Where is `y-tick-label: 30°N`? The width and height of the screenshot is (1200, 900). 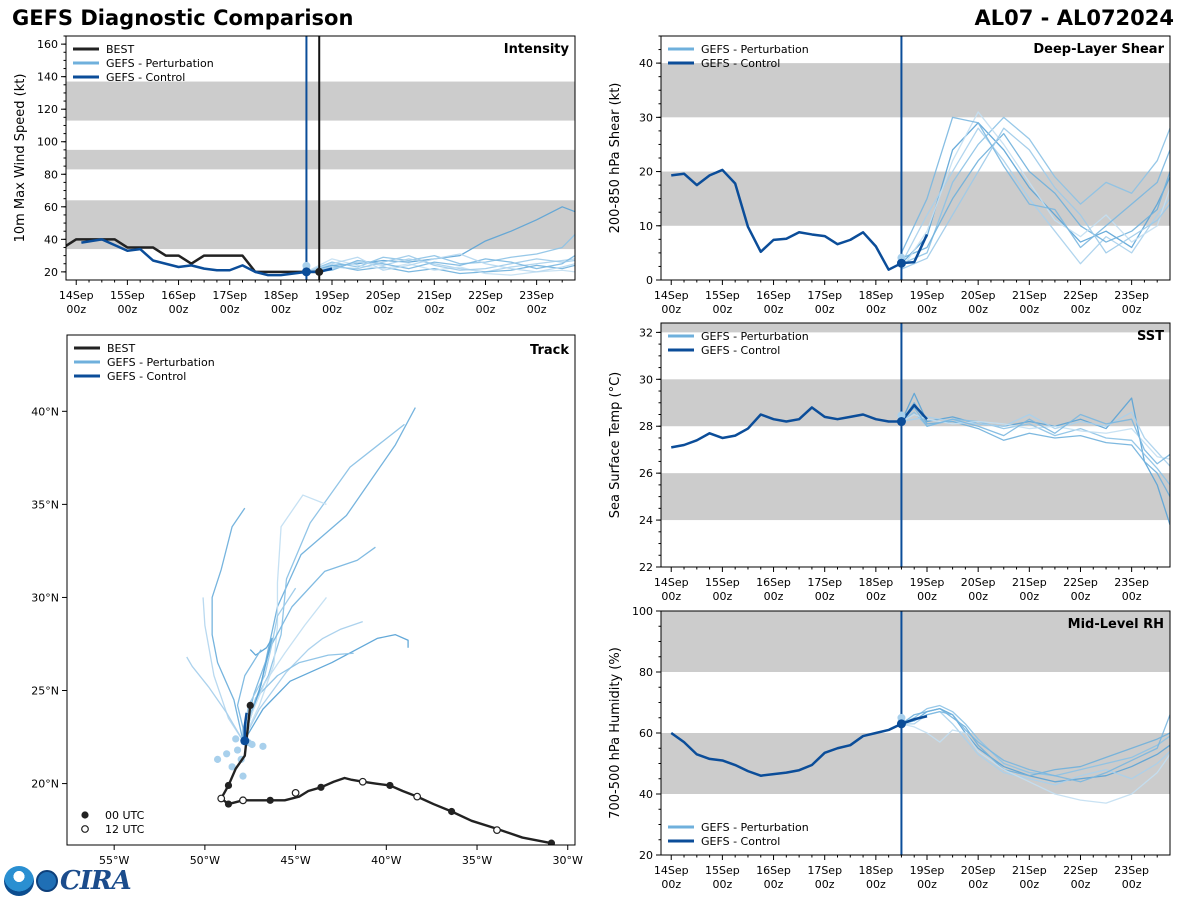 y-tick-label: 30°N is located at coordinates (45, 597).